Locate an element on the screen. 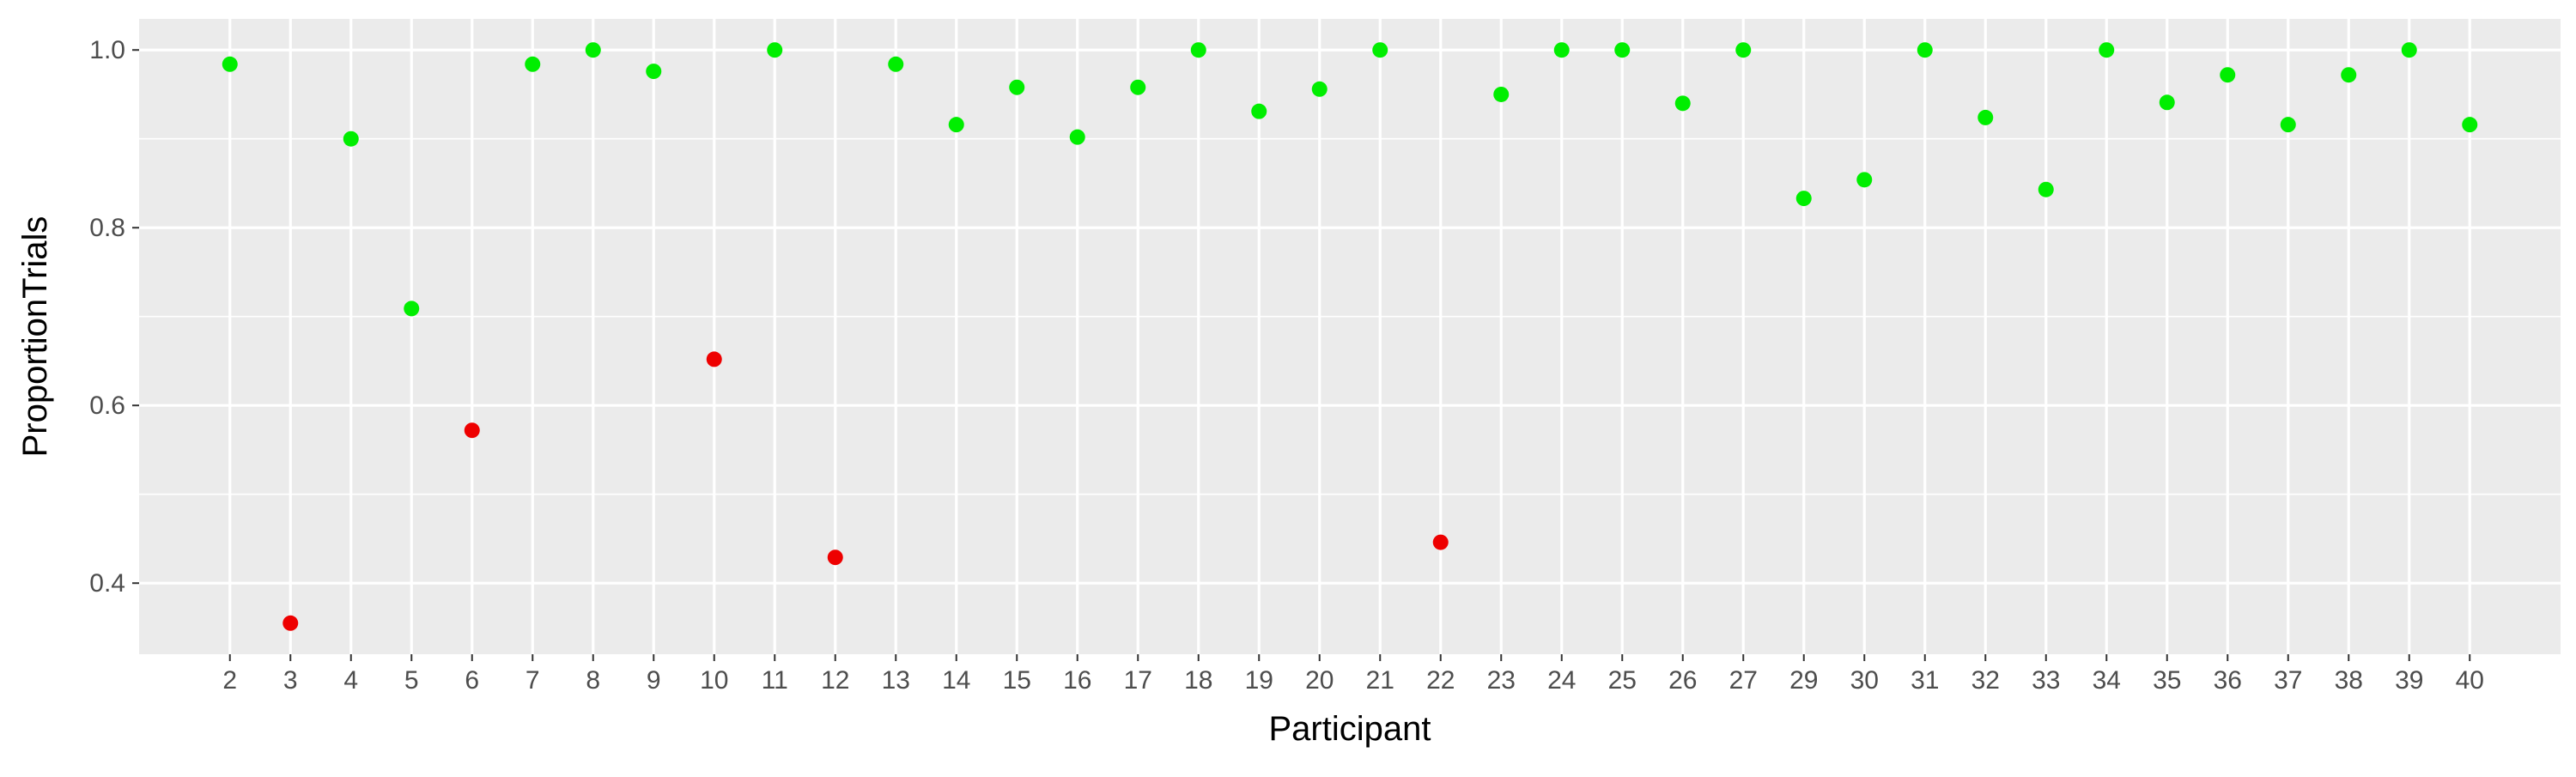  x-tick-label: 22 is located at coordinates (1440, 680).